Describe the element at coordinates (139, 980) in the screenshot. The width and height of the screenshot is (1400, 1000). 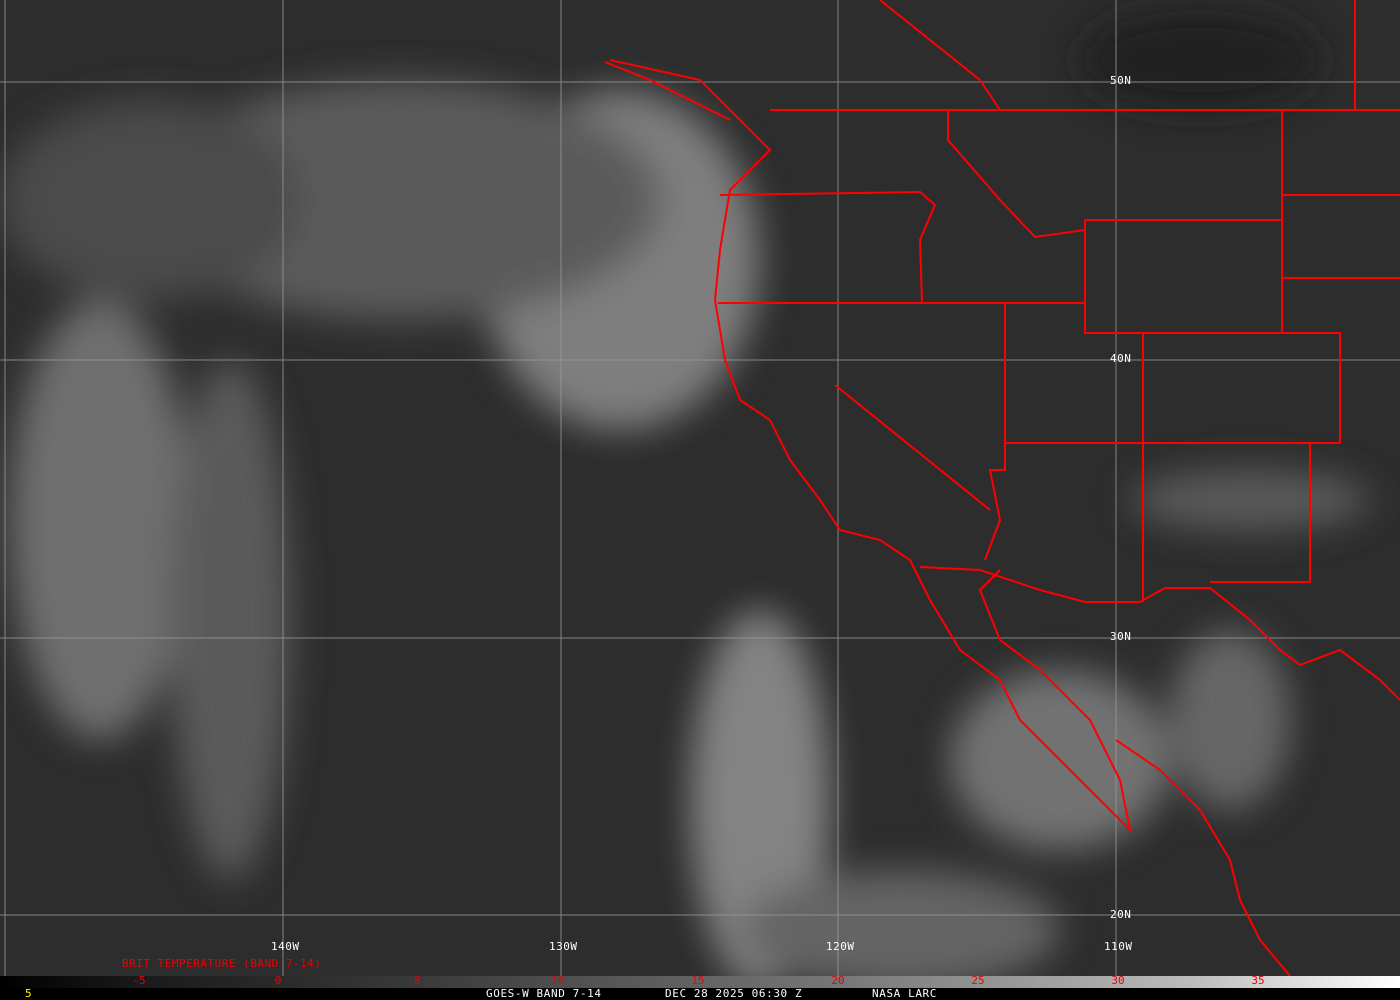
I see `colorbar-tick: -5` at that location.